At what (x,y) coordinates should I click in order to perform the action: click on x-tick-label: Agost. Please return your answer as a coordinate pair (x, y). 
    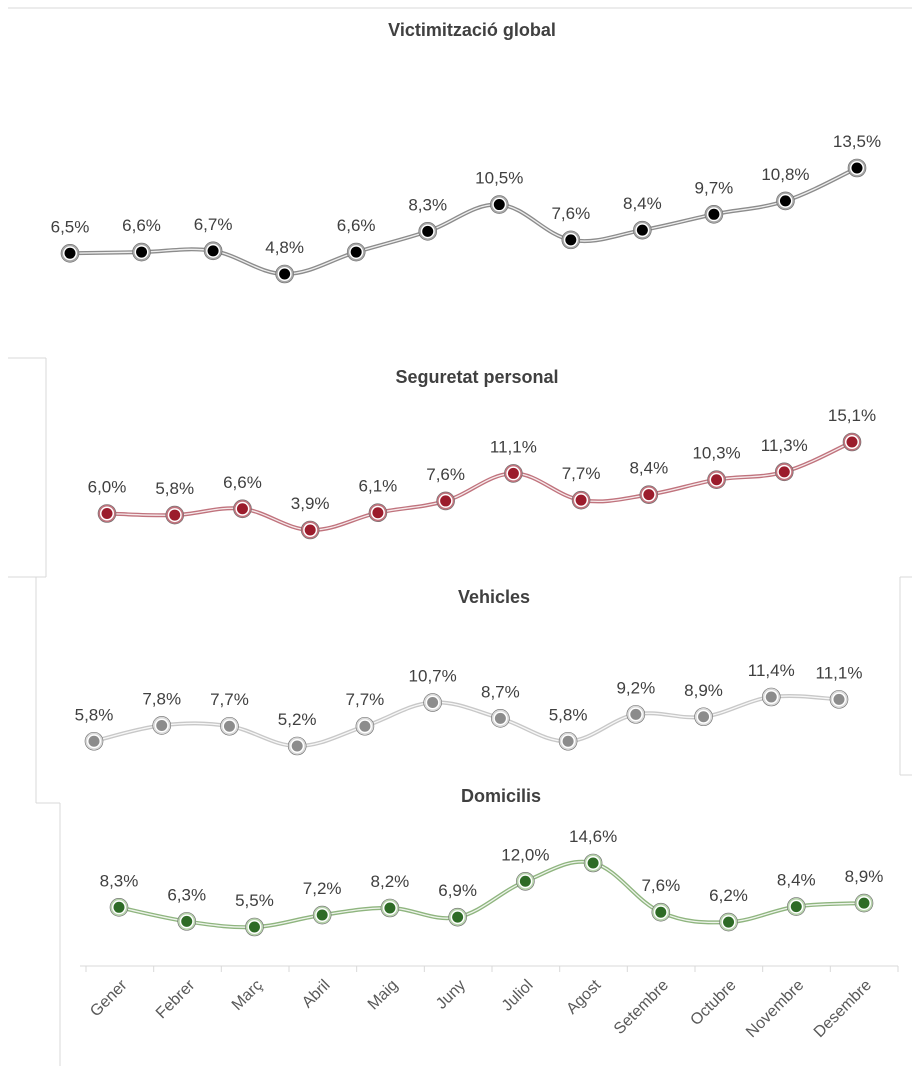
    Looking at the image, I should click on (583, 996).